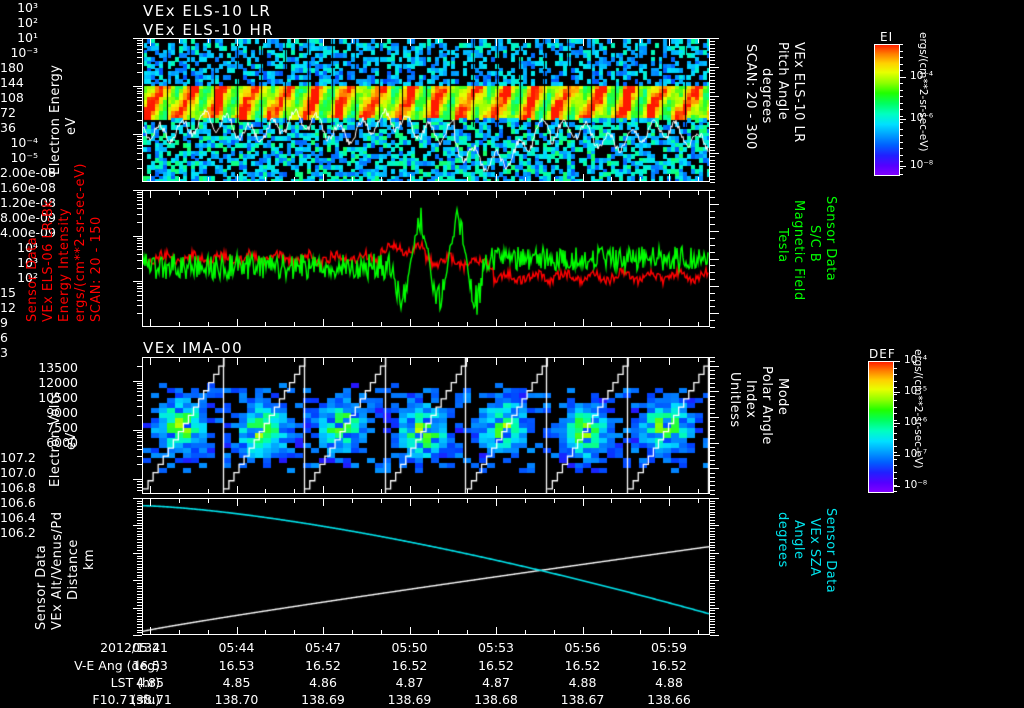  What do you see at coordinates (712, 327) in the screenshot?
I see `p2-rtick-minor` at bounding box center [712, 327].